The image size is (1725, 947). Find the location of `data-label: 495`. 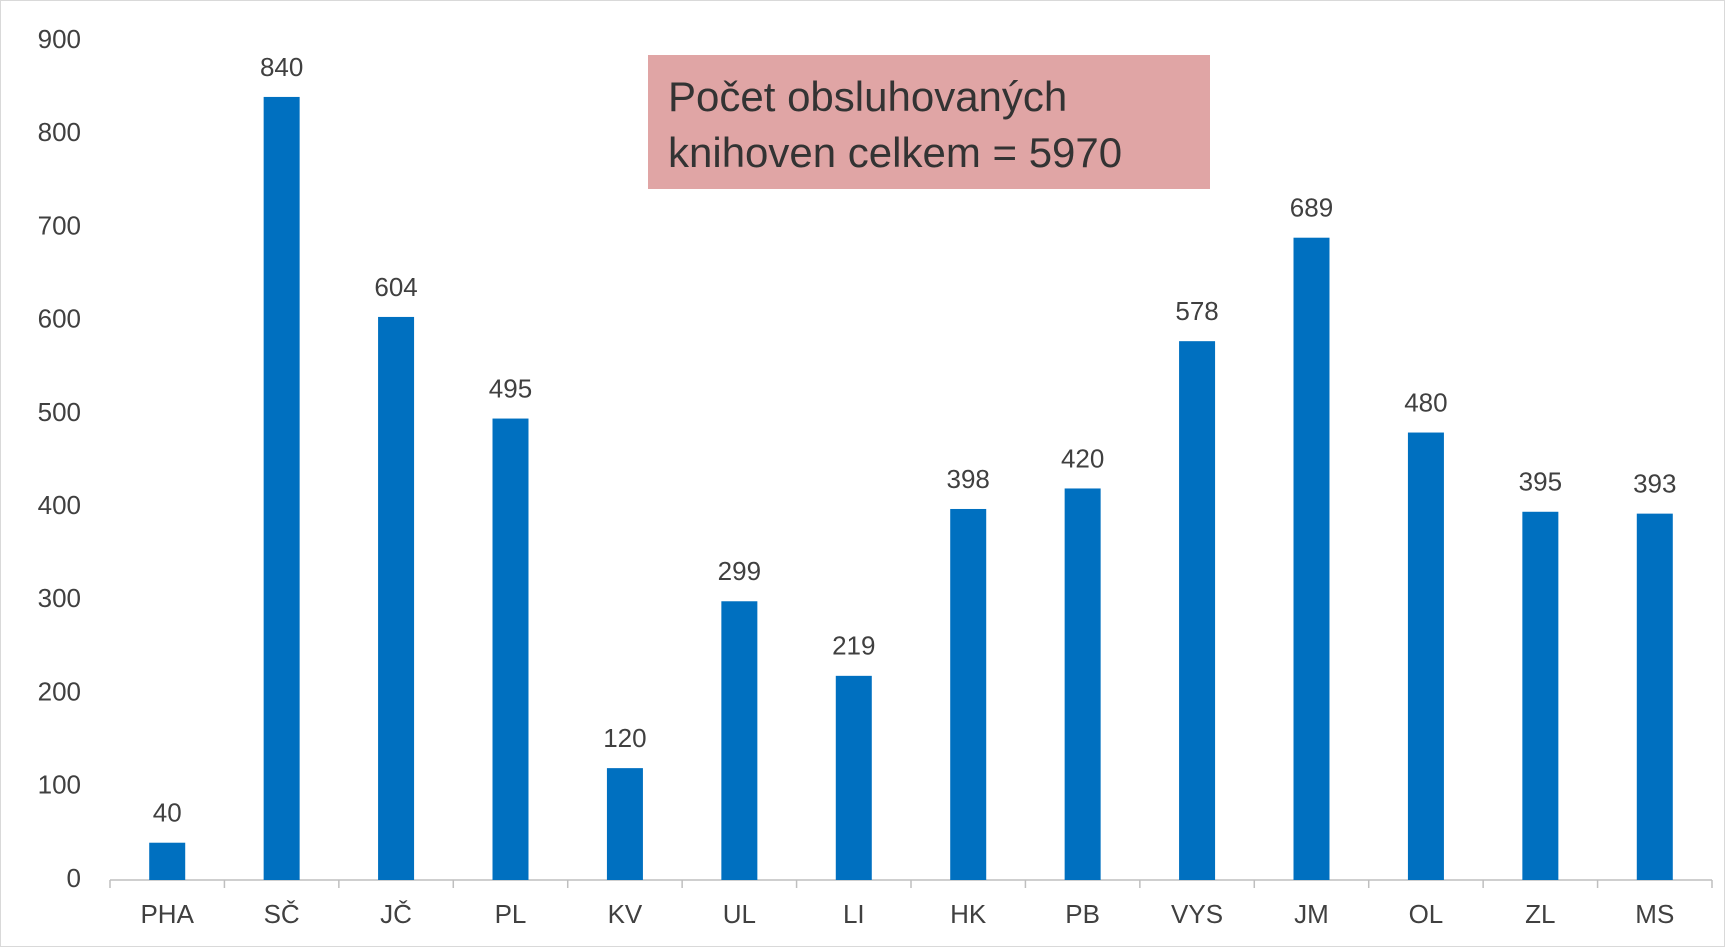

data-label: 495 is located at coordinates (510, 388).